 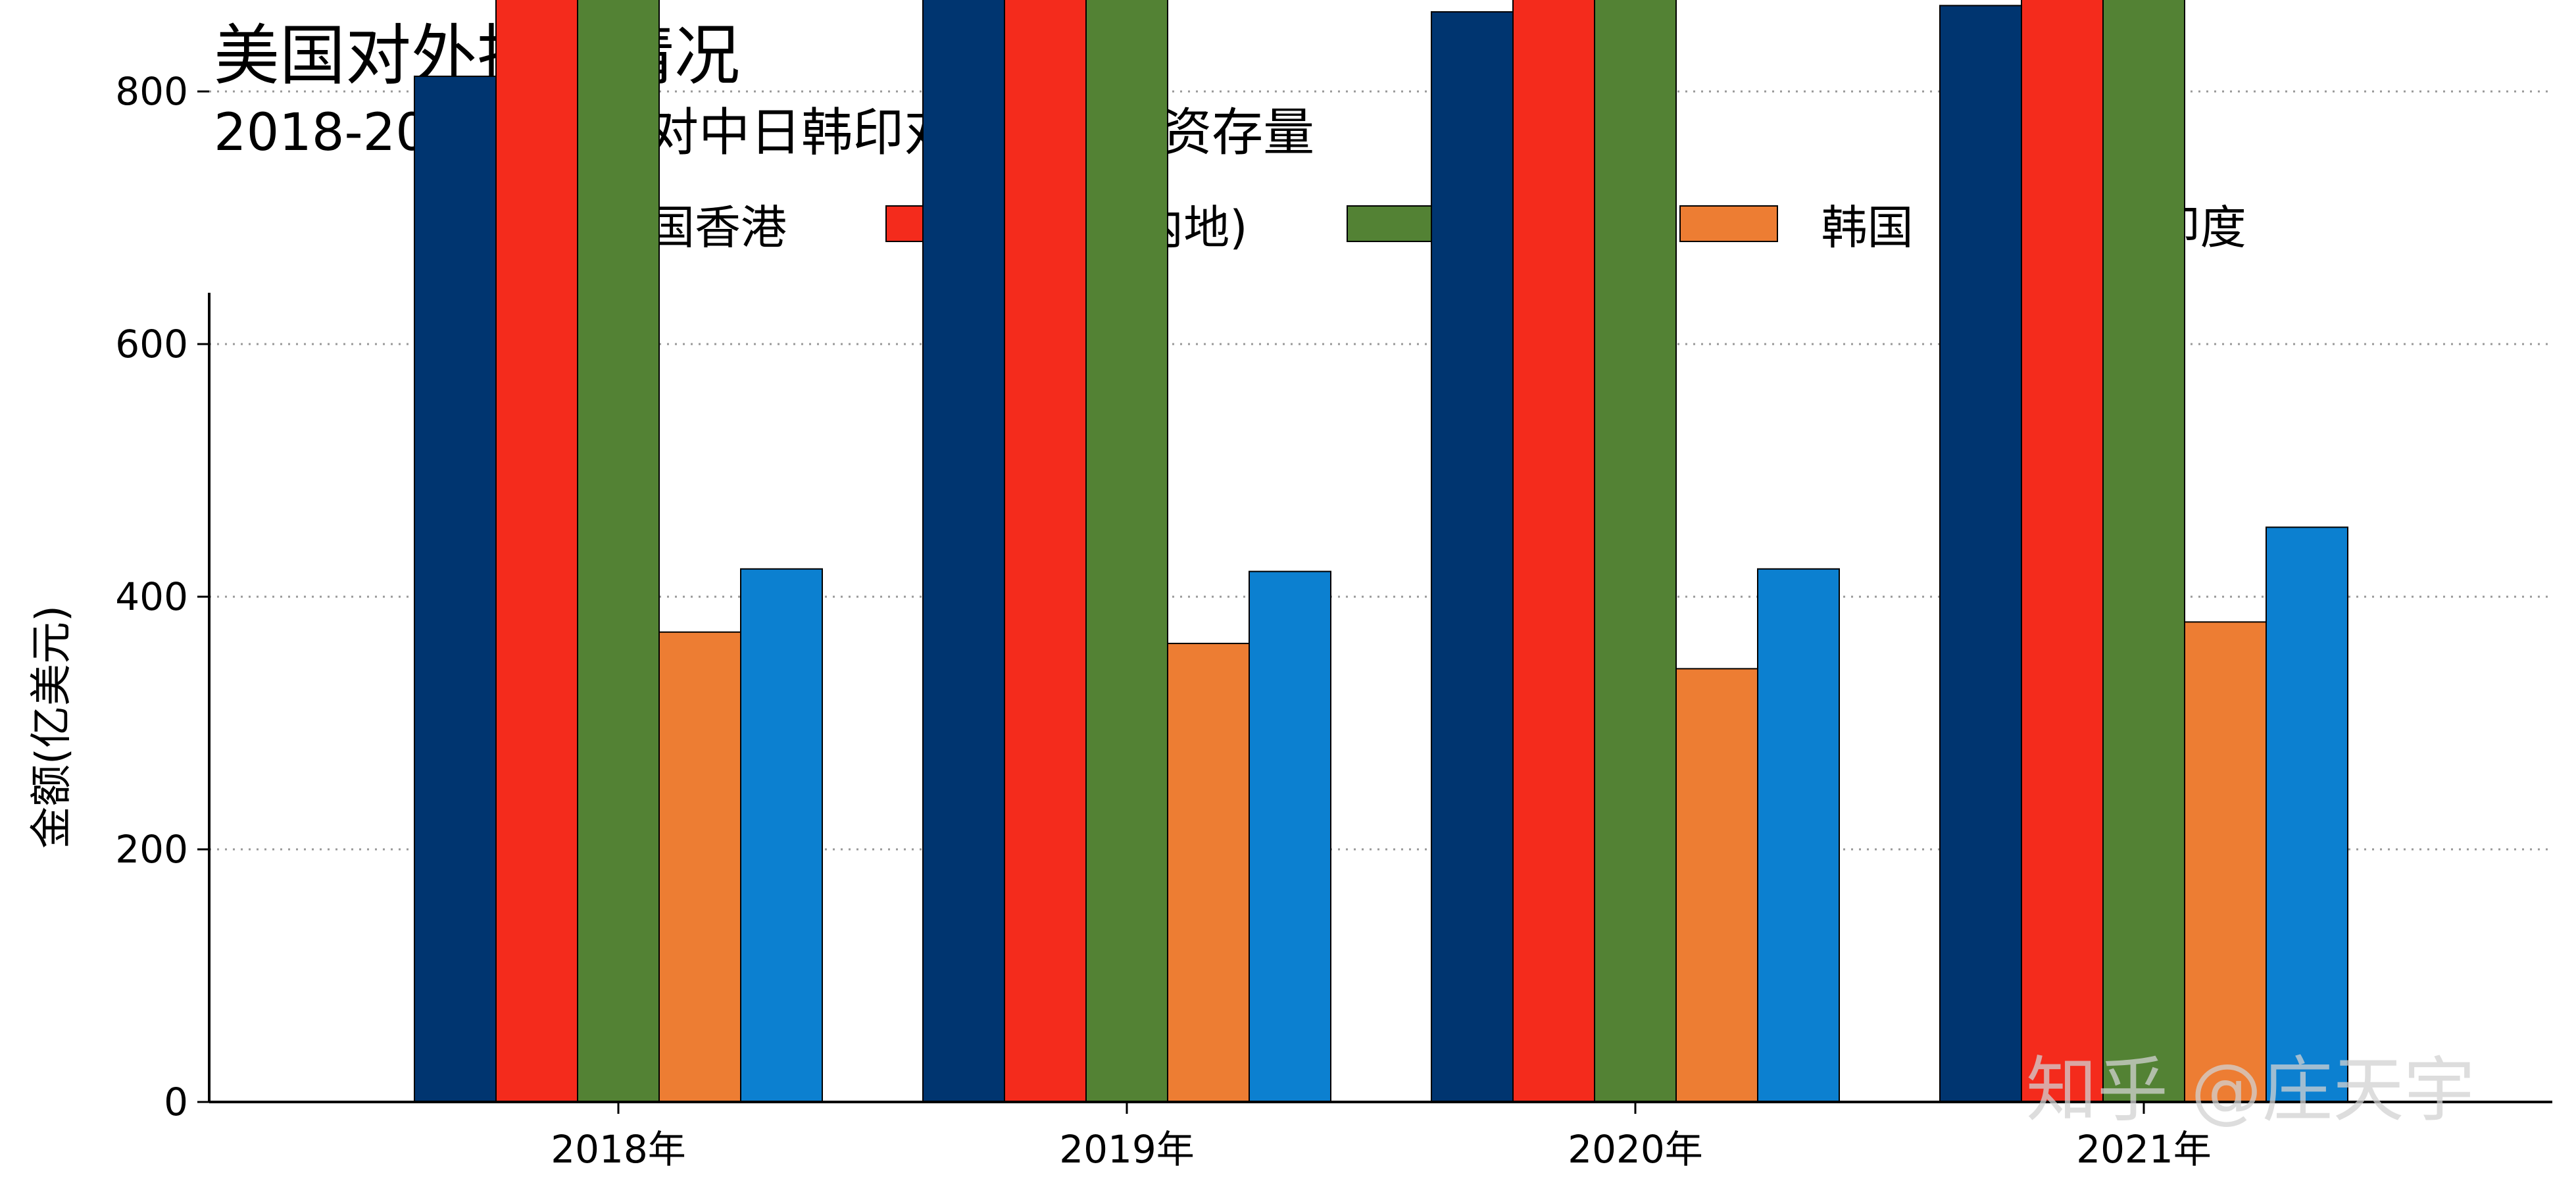 I want to click on legend-item: 韩国, so click(x=1796, y=224).